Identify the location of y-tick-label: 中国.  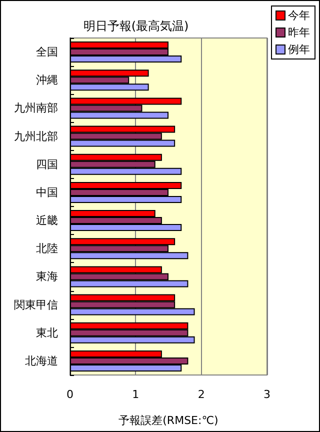
(47, 192).